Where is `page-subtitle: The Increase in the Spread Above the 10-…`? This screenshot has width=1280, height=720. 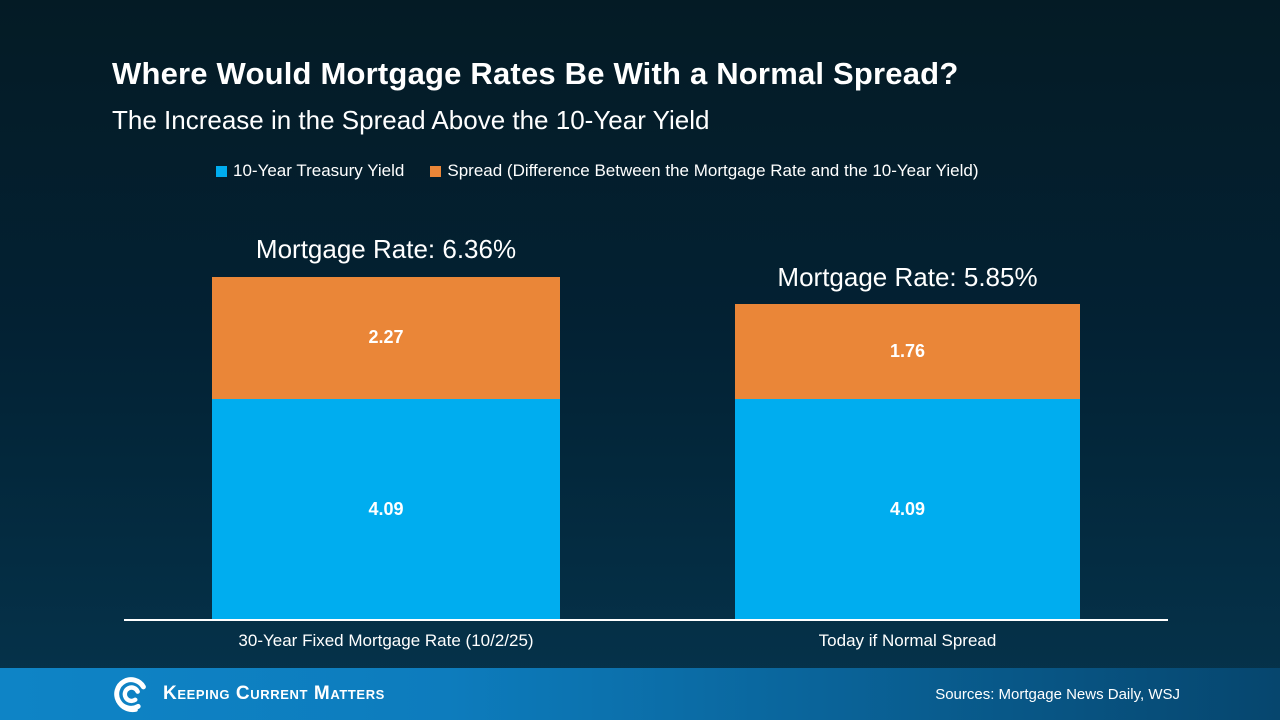
page-subtitle: The Increase in the Spread Above the 10-… is located at coordinates (411, 120).